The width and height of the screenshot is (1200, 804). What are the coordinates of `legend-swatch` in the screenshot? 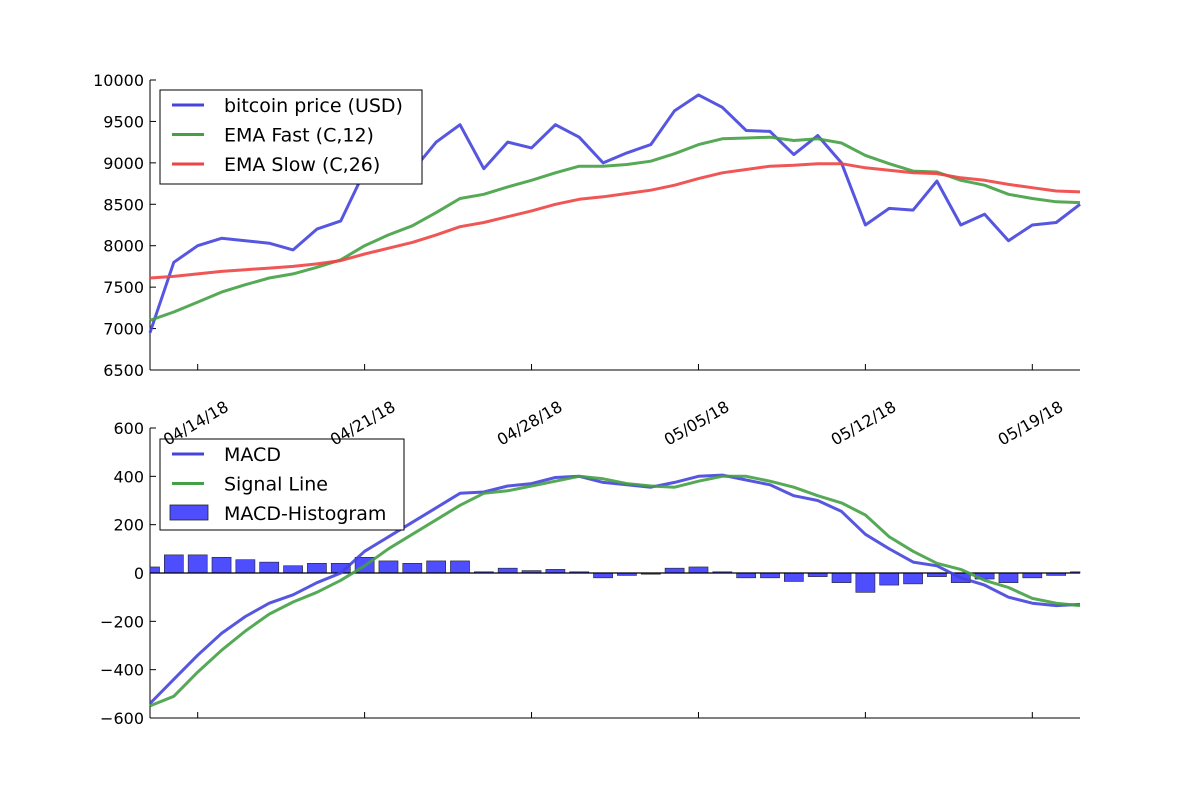 It's located at (189, 512).